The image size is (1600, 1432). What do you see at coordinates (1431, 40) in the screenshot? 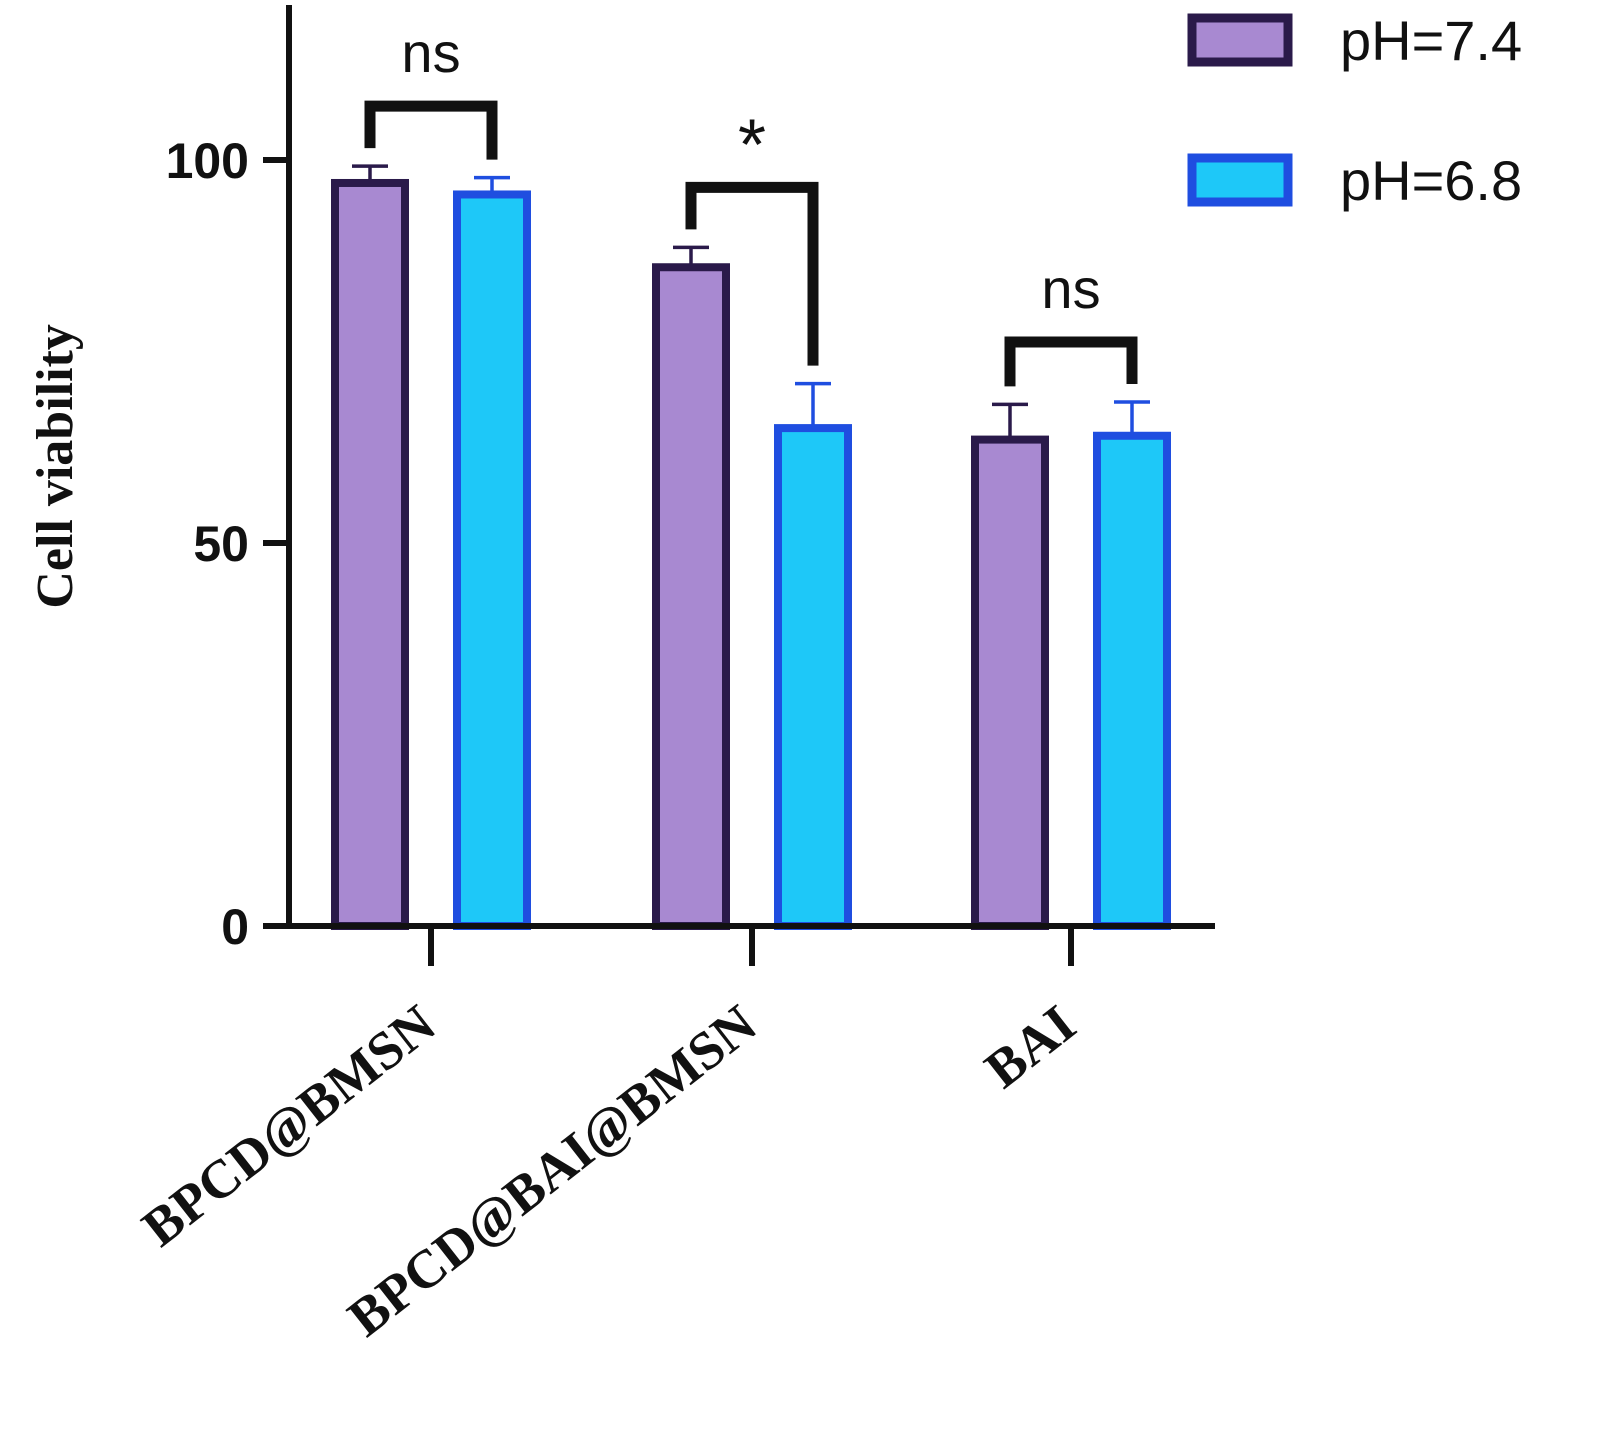
I see `legend-label: pH=7.4` at bounding box center [1431, 40].